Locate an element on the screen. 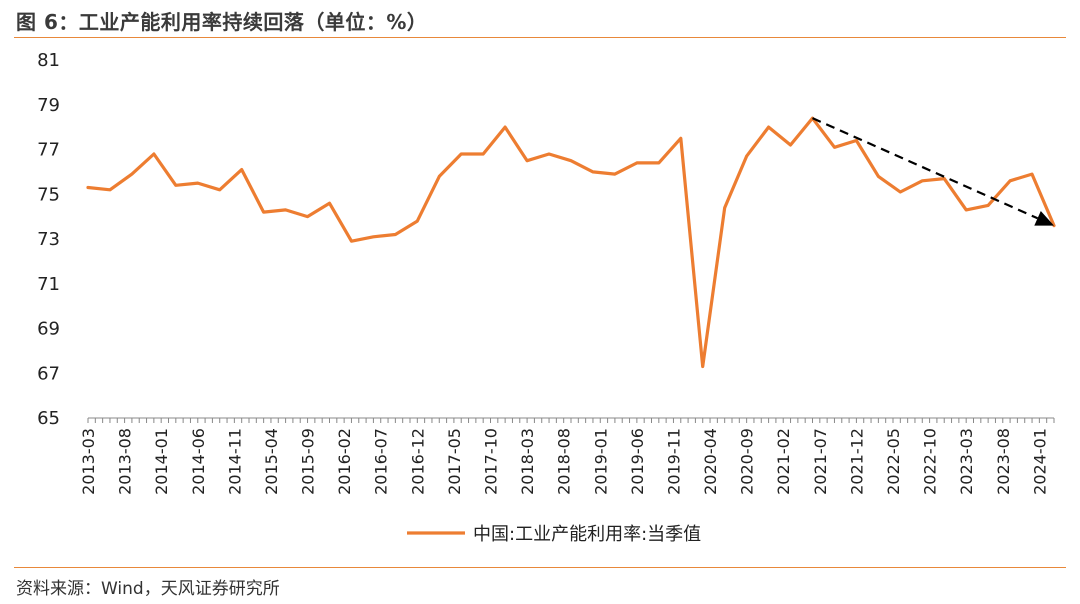 This screenshot has height=604, width=1080. x-tick-label: 2017-10 is located at coordinates (491, 461).